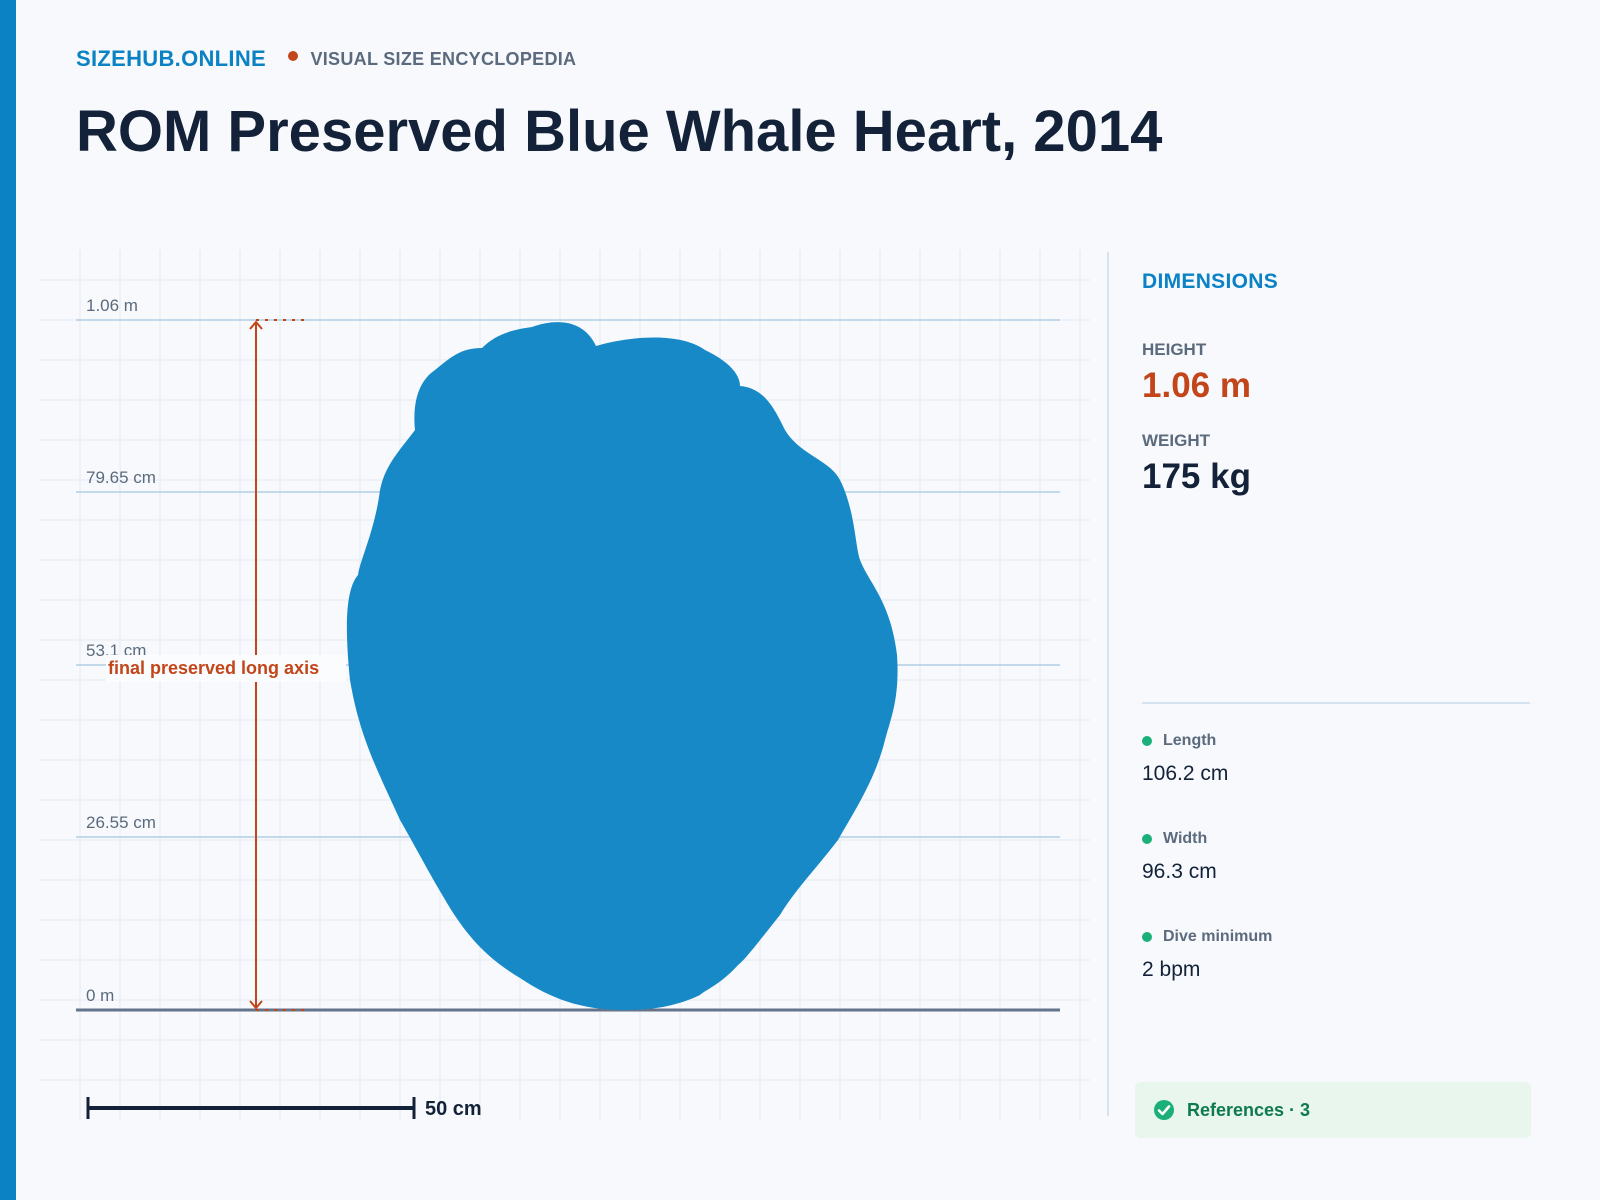  What do you see at coordinates (1190, 740) in the screenshot?
I see `spec-label: Length` at bounding box center [1190, 740].